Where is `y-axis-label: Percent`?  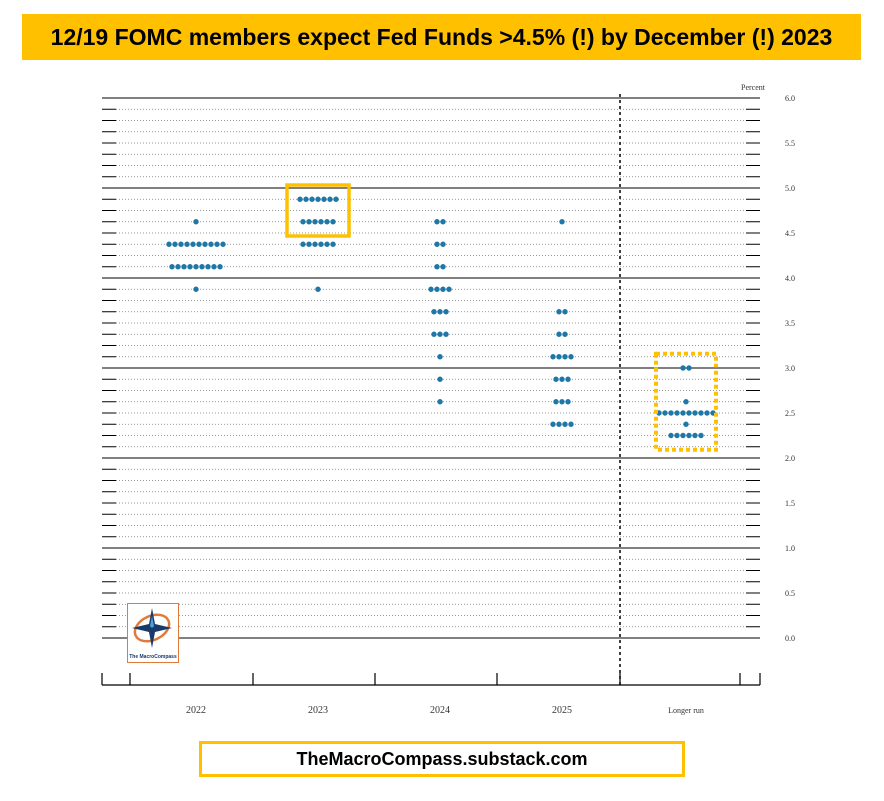
y-axis-label: Percent is located at coordinates (753, 87).